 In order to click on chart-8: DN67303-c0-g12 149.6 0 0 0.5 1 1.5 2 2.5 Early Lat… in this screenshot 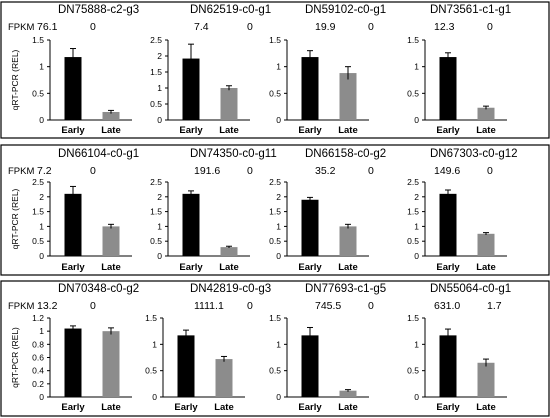, I will do `click(462, 210)`.